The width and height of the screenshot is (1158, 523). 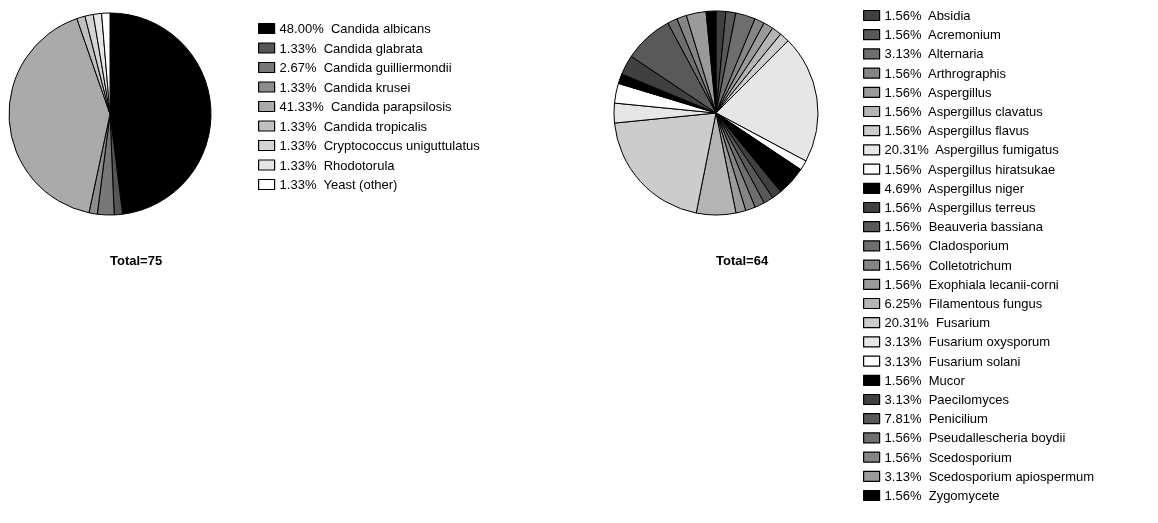 What do you see at coordinates (972, 150) in the screenshot?
I see `legend-label: 20.31% Aspergillus fumigatus` at bounding box center [972, 150].